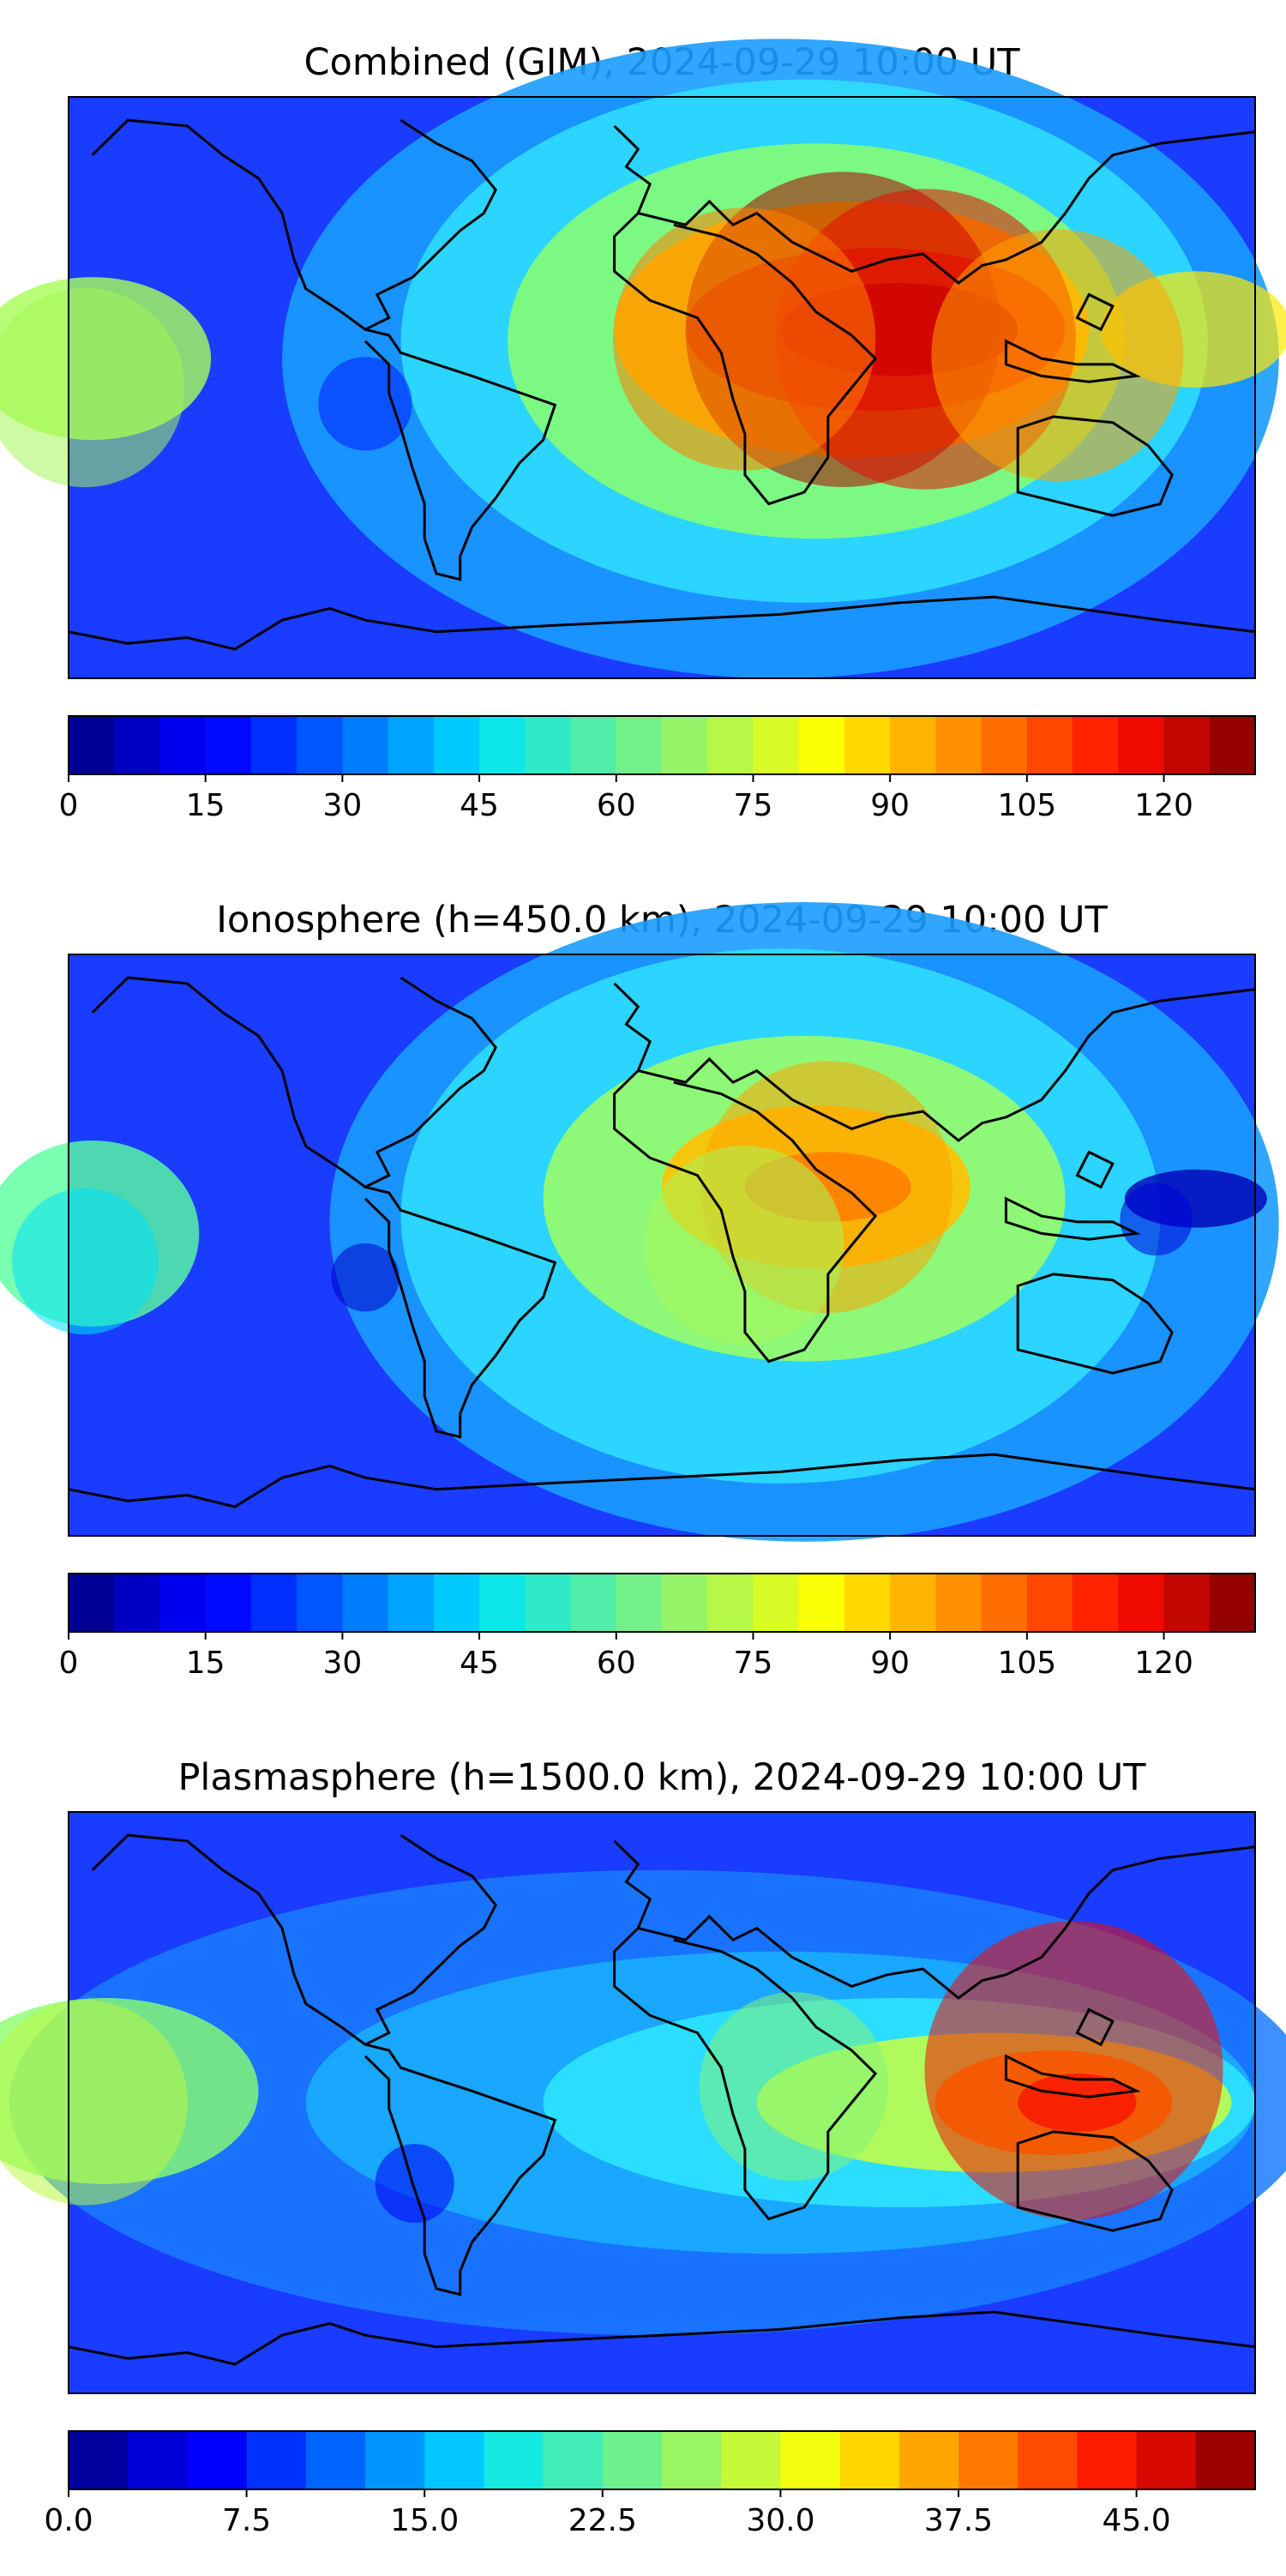 The height and width of the screenshot is (2576, 1286). I want to click on colorbar-tick-label: 30.0, so click(780, 2520).